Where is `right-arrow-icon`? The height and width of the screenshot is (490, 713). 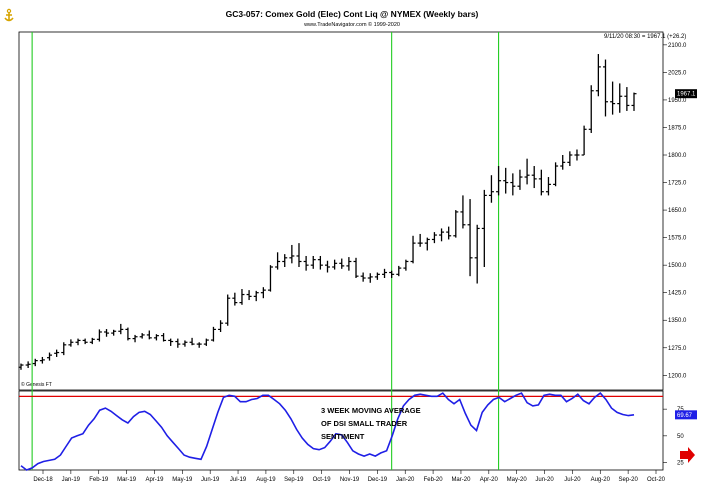
right-arrow-icon is located at coordinates (687, 455).